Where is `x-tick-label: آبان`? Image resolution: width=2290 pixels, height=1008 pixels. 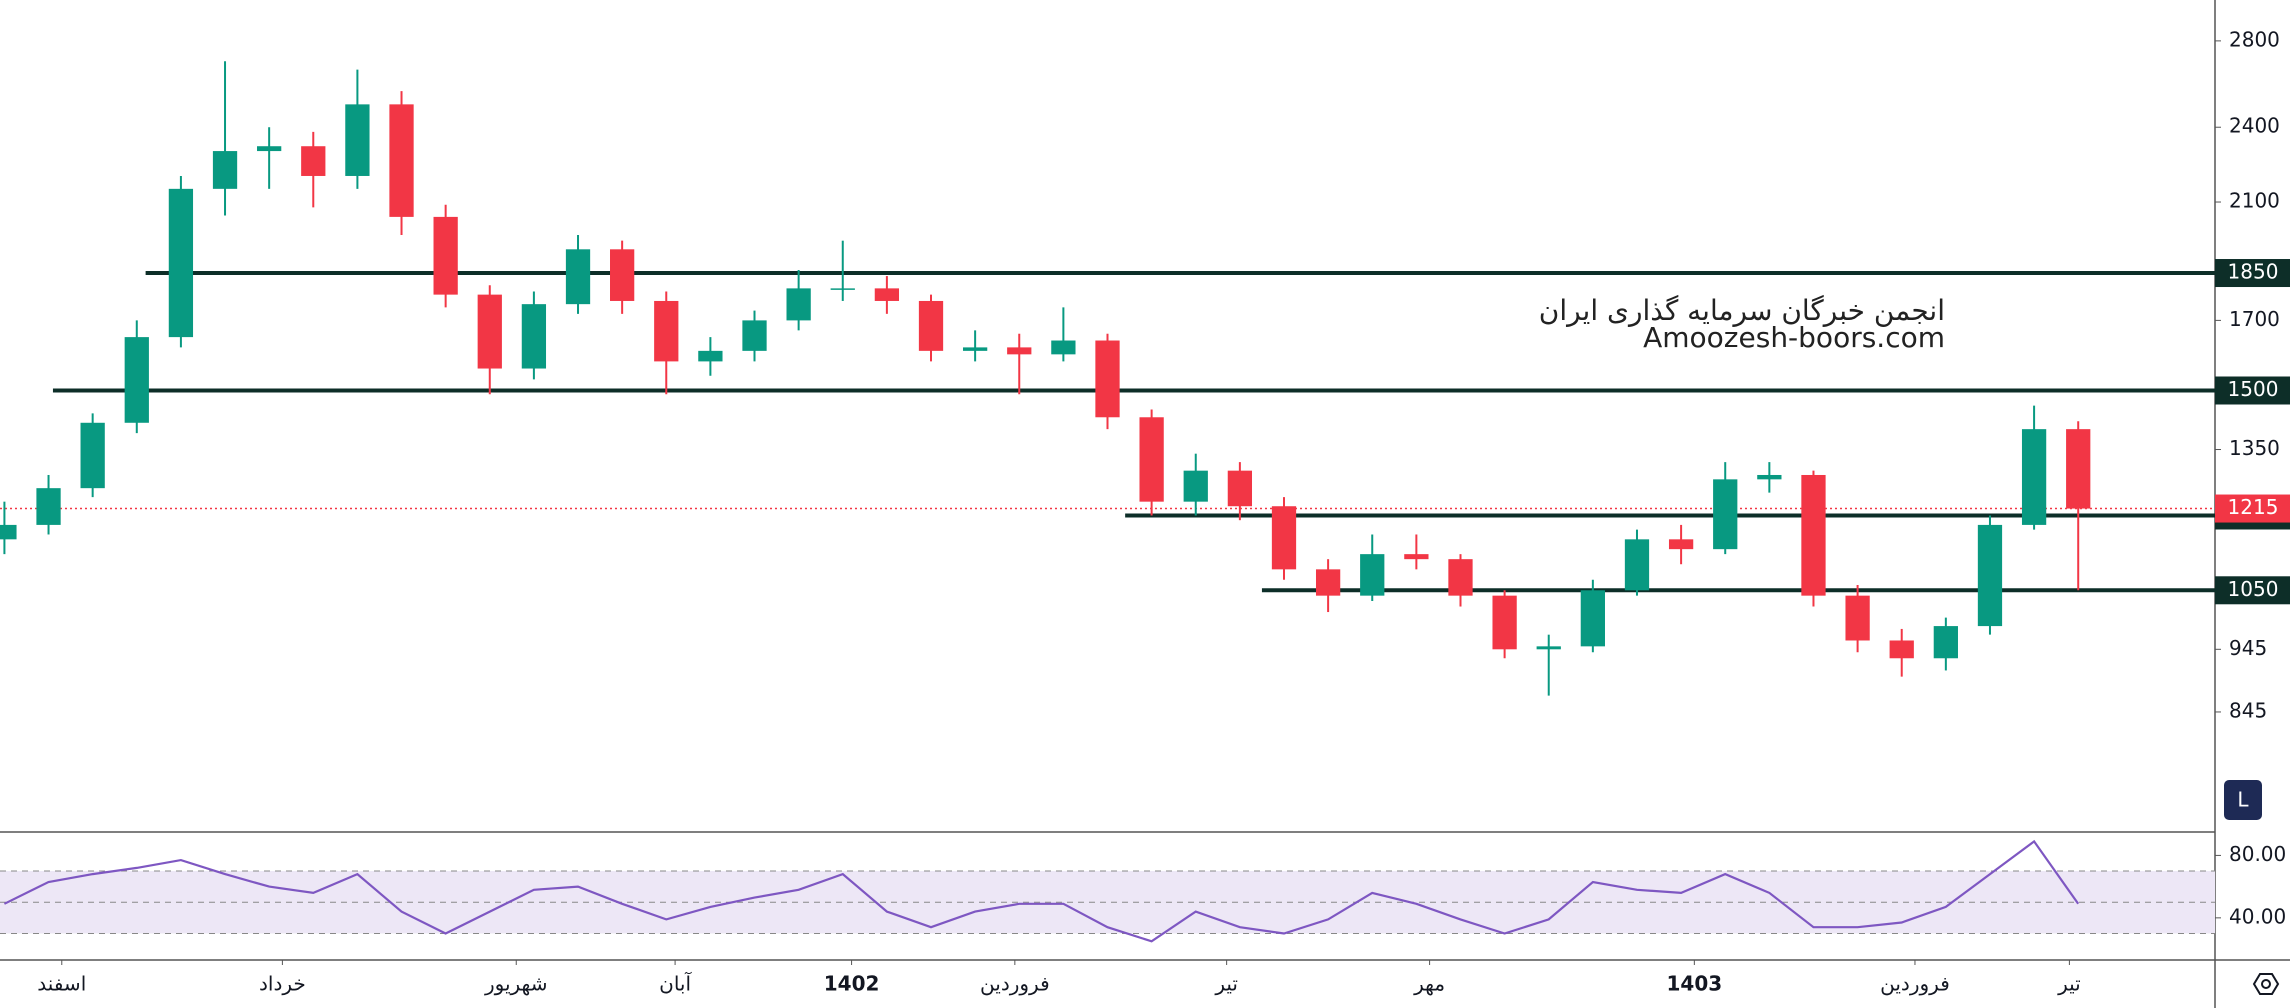 x-tick-label: آبان is located at coordinates (675, 983).